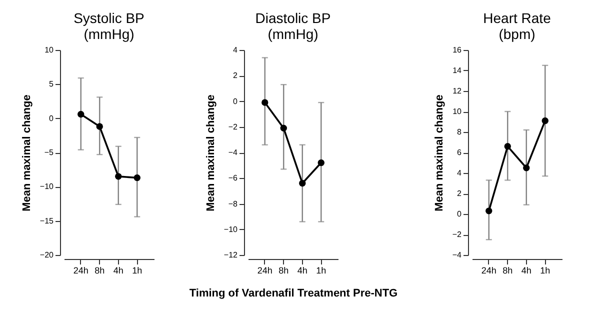 Image resolution: width=592 pixels, height=330 pixels. What do you see at coordinates (233, 203) in the screenshot?
I see `y-tick-label: −8` at bounding box center [233, 203].